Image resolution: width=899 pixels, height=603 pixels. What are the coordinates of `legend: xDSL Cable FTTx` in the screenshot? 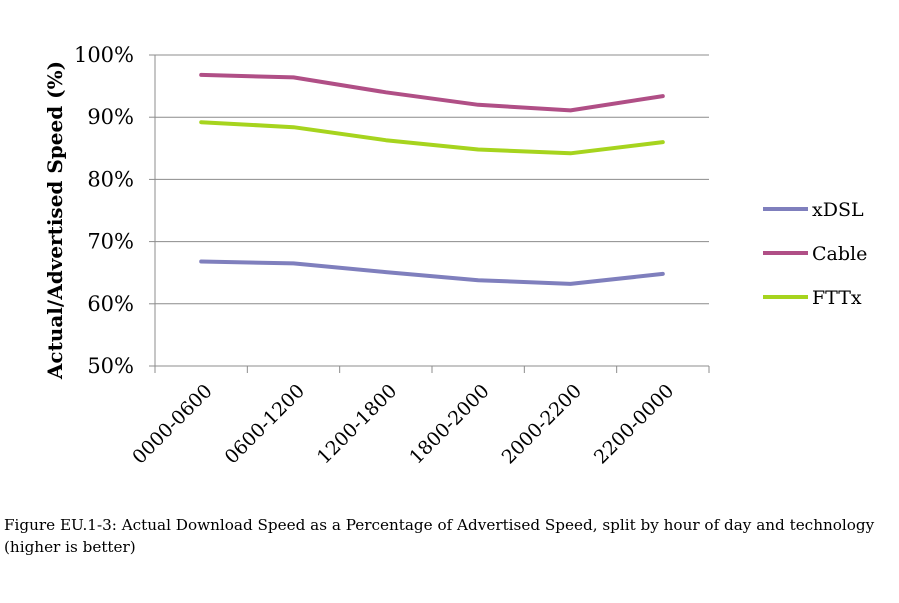 It's located at (815, 254).